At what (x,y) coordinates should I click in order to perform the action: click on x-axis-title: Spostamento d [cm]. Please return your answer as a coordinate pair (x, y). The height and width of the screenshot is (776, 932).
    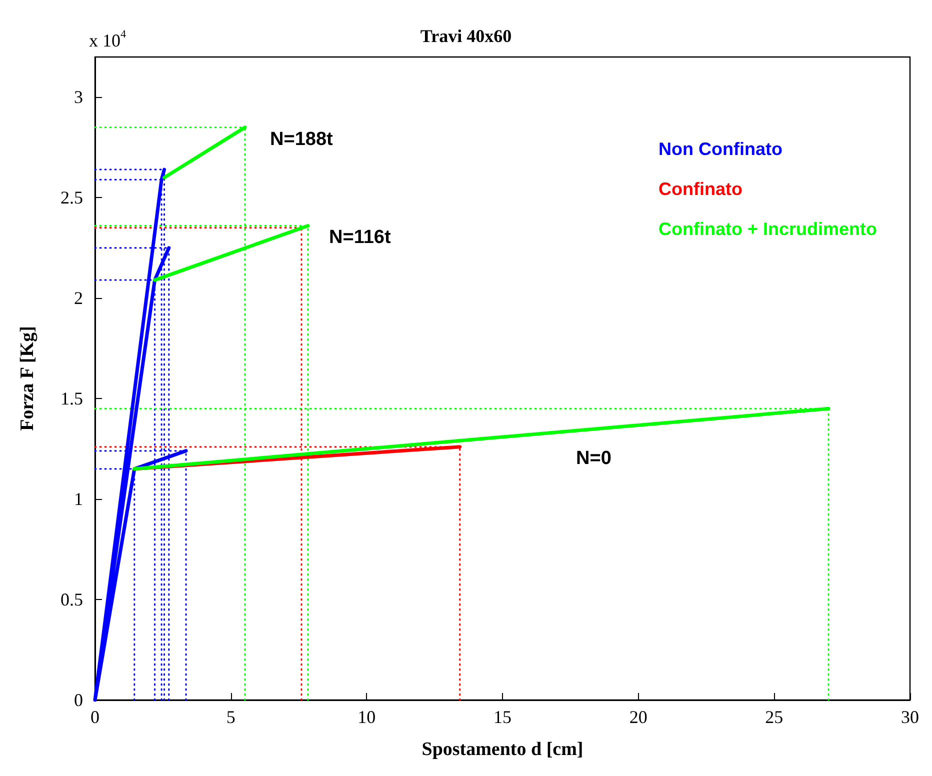
    Looking at the image, I should click on (503, 749).